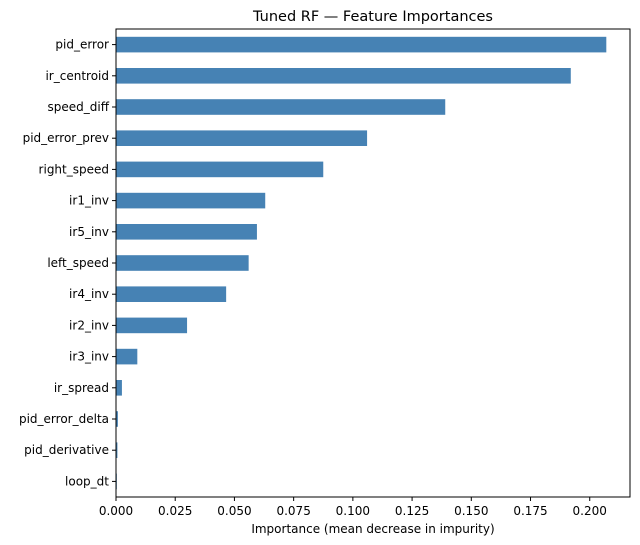  Describe the element at coordinates (234, 511) in the screenshot. I see `x-tick-label: 0.050` at that location.